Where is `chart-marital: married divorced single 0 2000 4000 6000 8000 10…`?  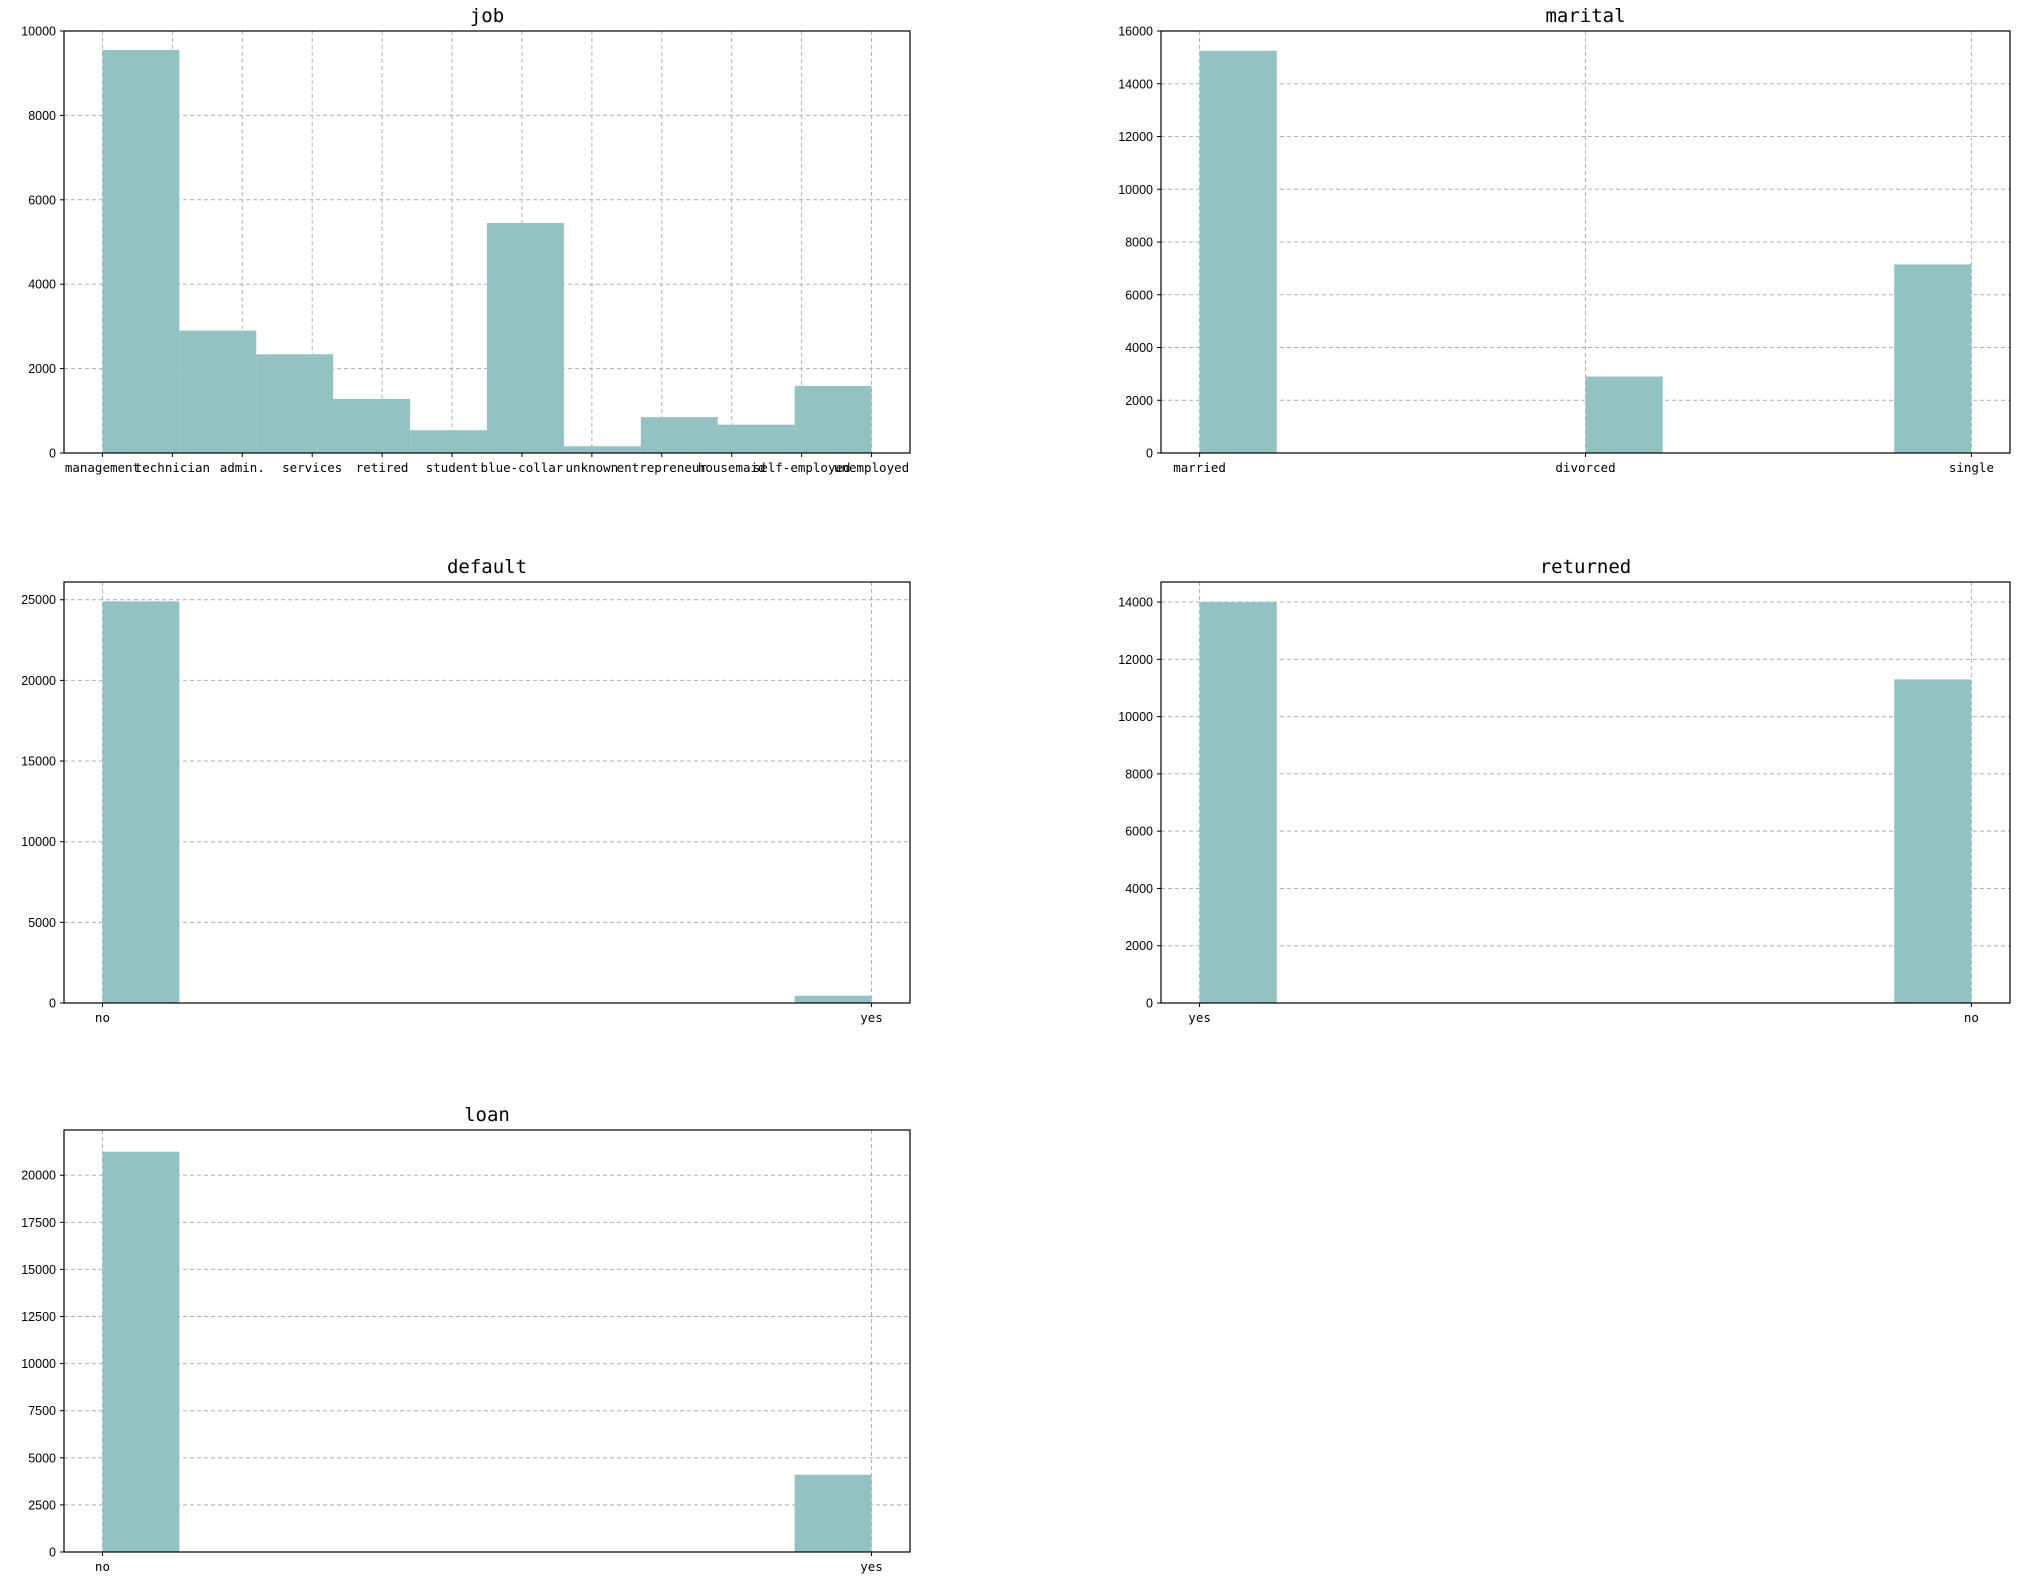
chart-marital: married divorced single 0 2000 4000 6000 8000 10… is located at coordinates (1564, 240).